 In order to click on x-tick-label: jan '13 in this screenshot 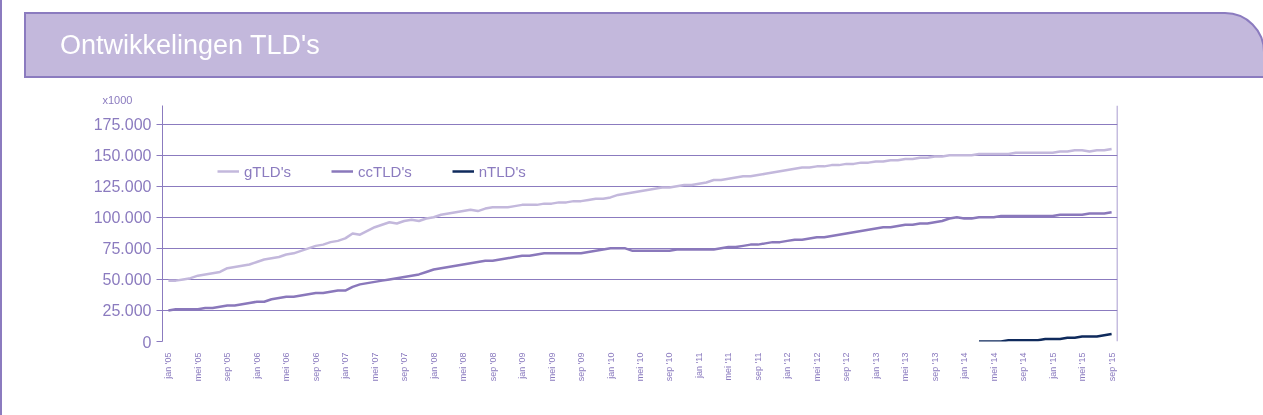, I will do `click(875, 366)`.